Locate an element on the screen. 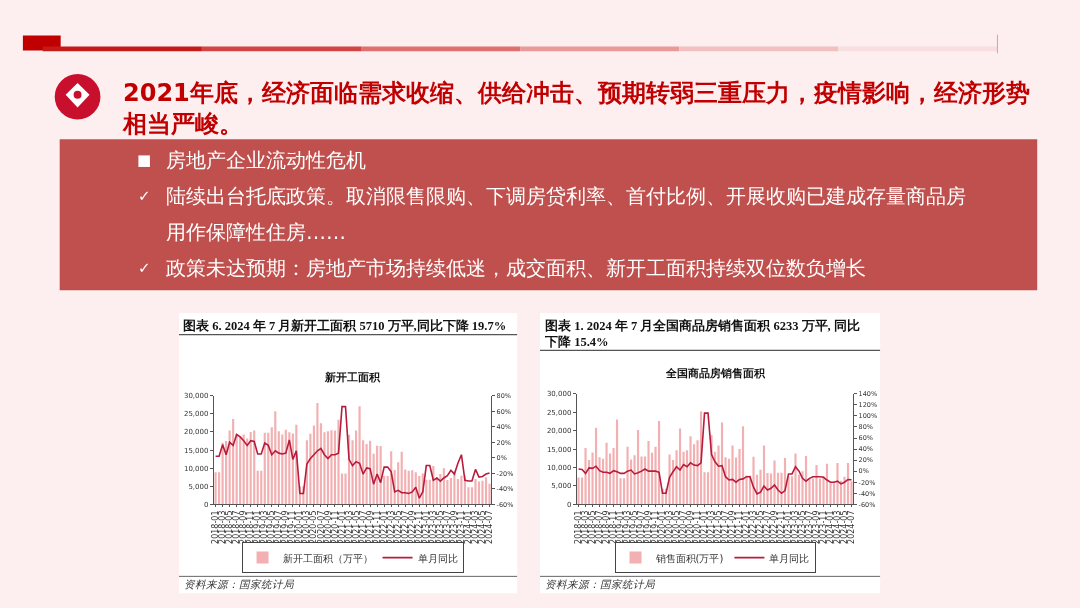  x-tick-label: 2023-03 is located at coordinates (796, 527).